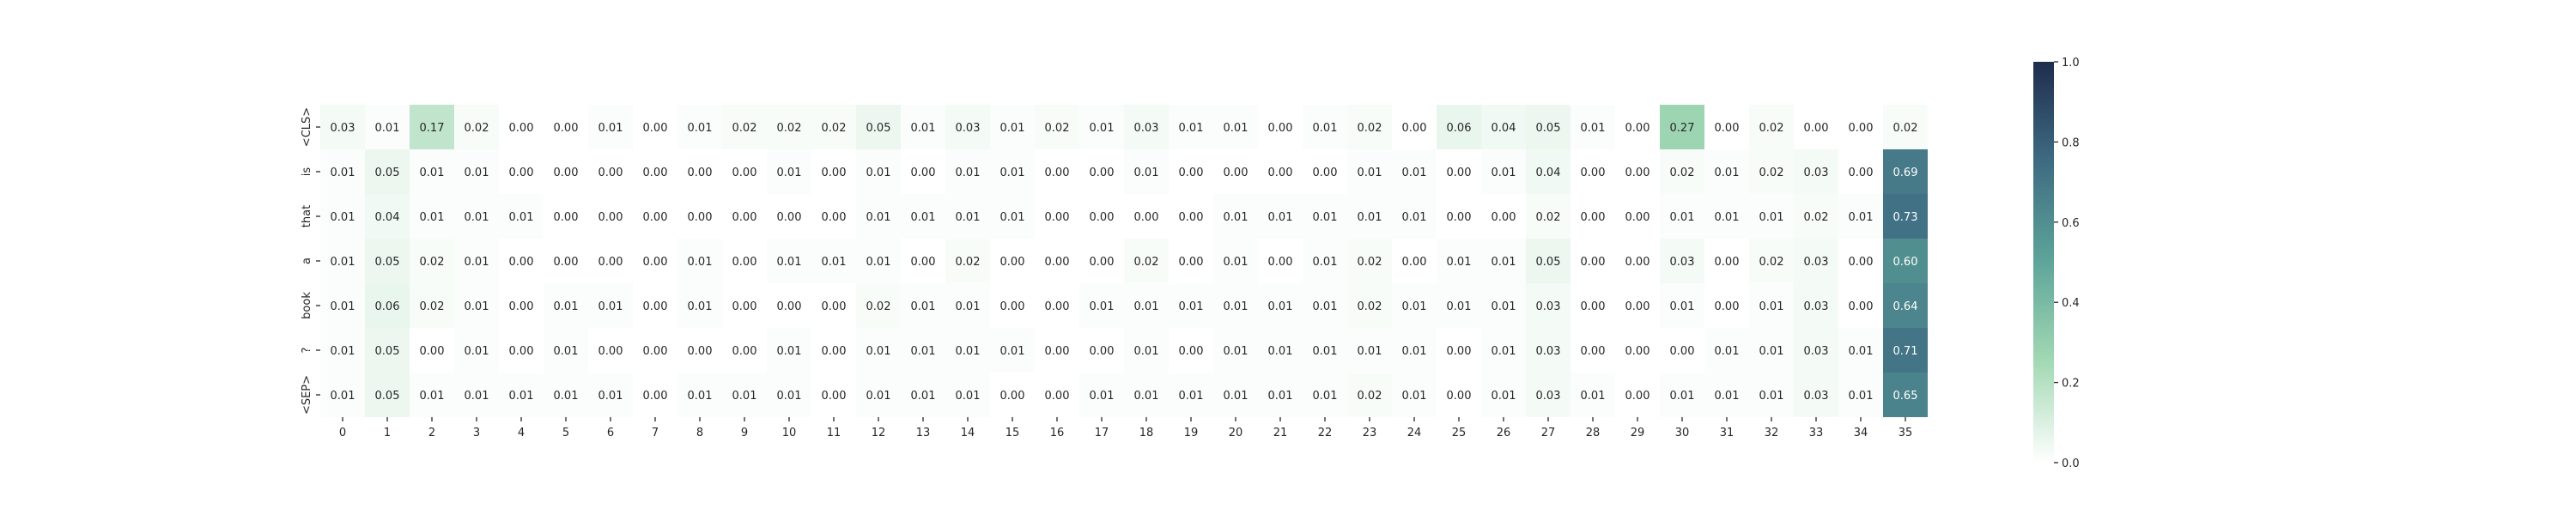 Image resolution: width=2576 pixels, height=515 pixels. Describe the element at coordinates (388, 433) in the screenshot. I see `x-tick-label: 1` at that location.